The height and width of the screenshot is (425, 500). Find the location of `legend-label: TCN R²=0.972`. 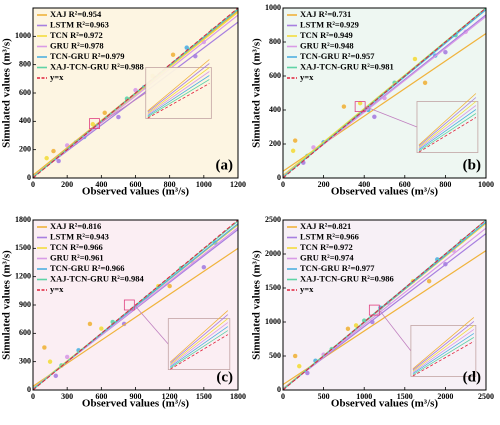

legend-label: TCN R²=0.972 is located at coordinates (76, 35).